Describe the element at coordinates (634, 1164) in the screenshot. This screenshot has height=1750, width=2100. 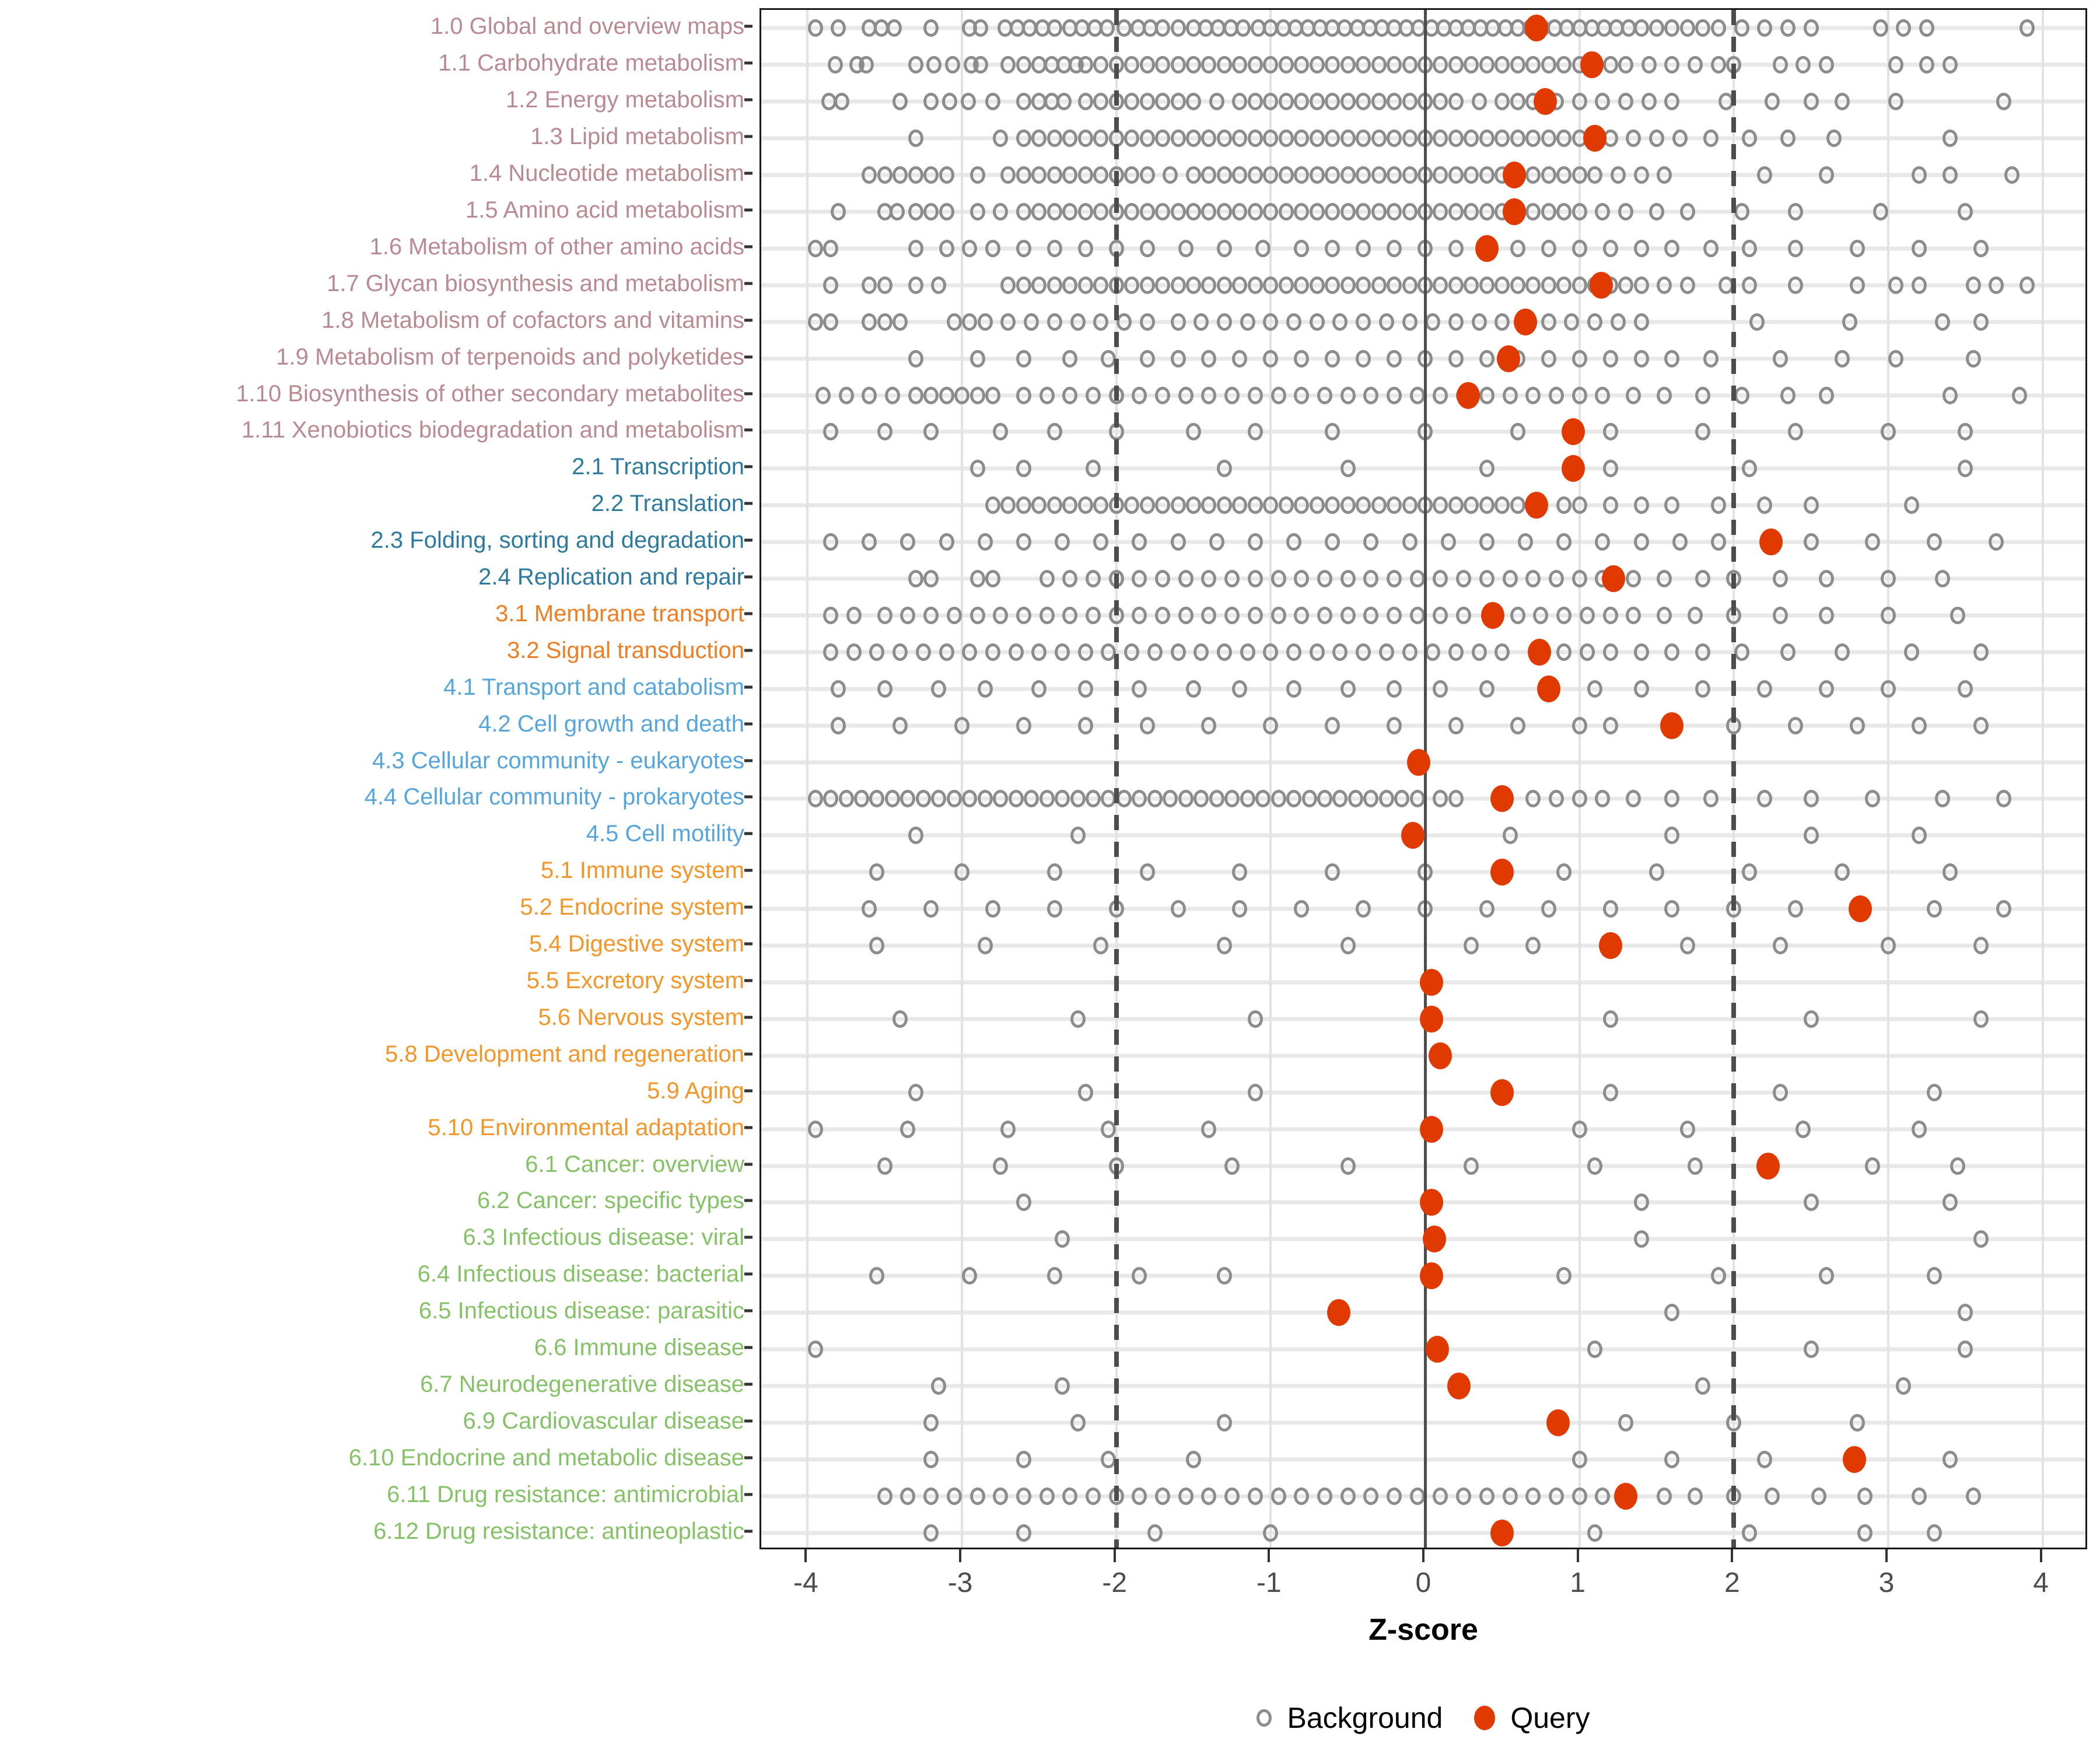
I see `y-axis-tick-label: 6.1 Cancer: overview` at that location.